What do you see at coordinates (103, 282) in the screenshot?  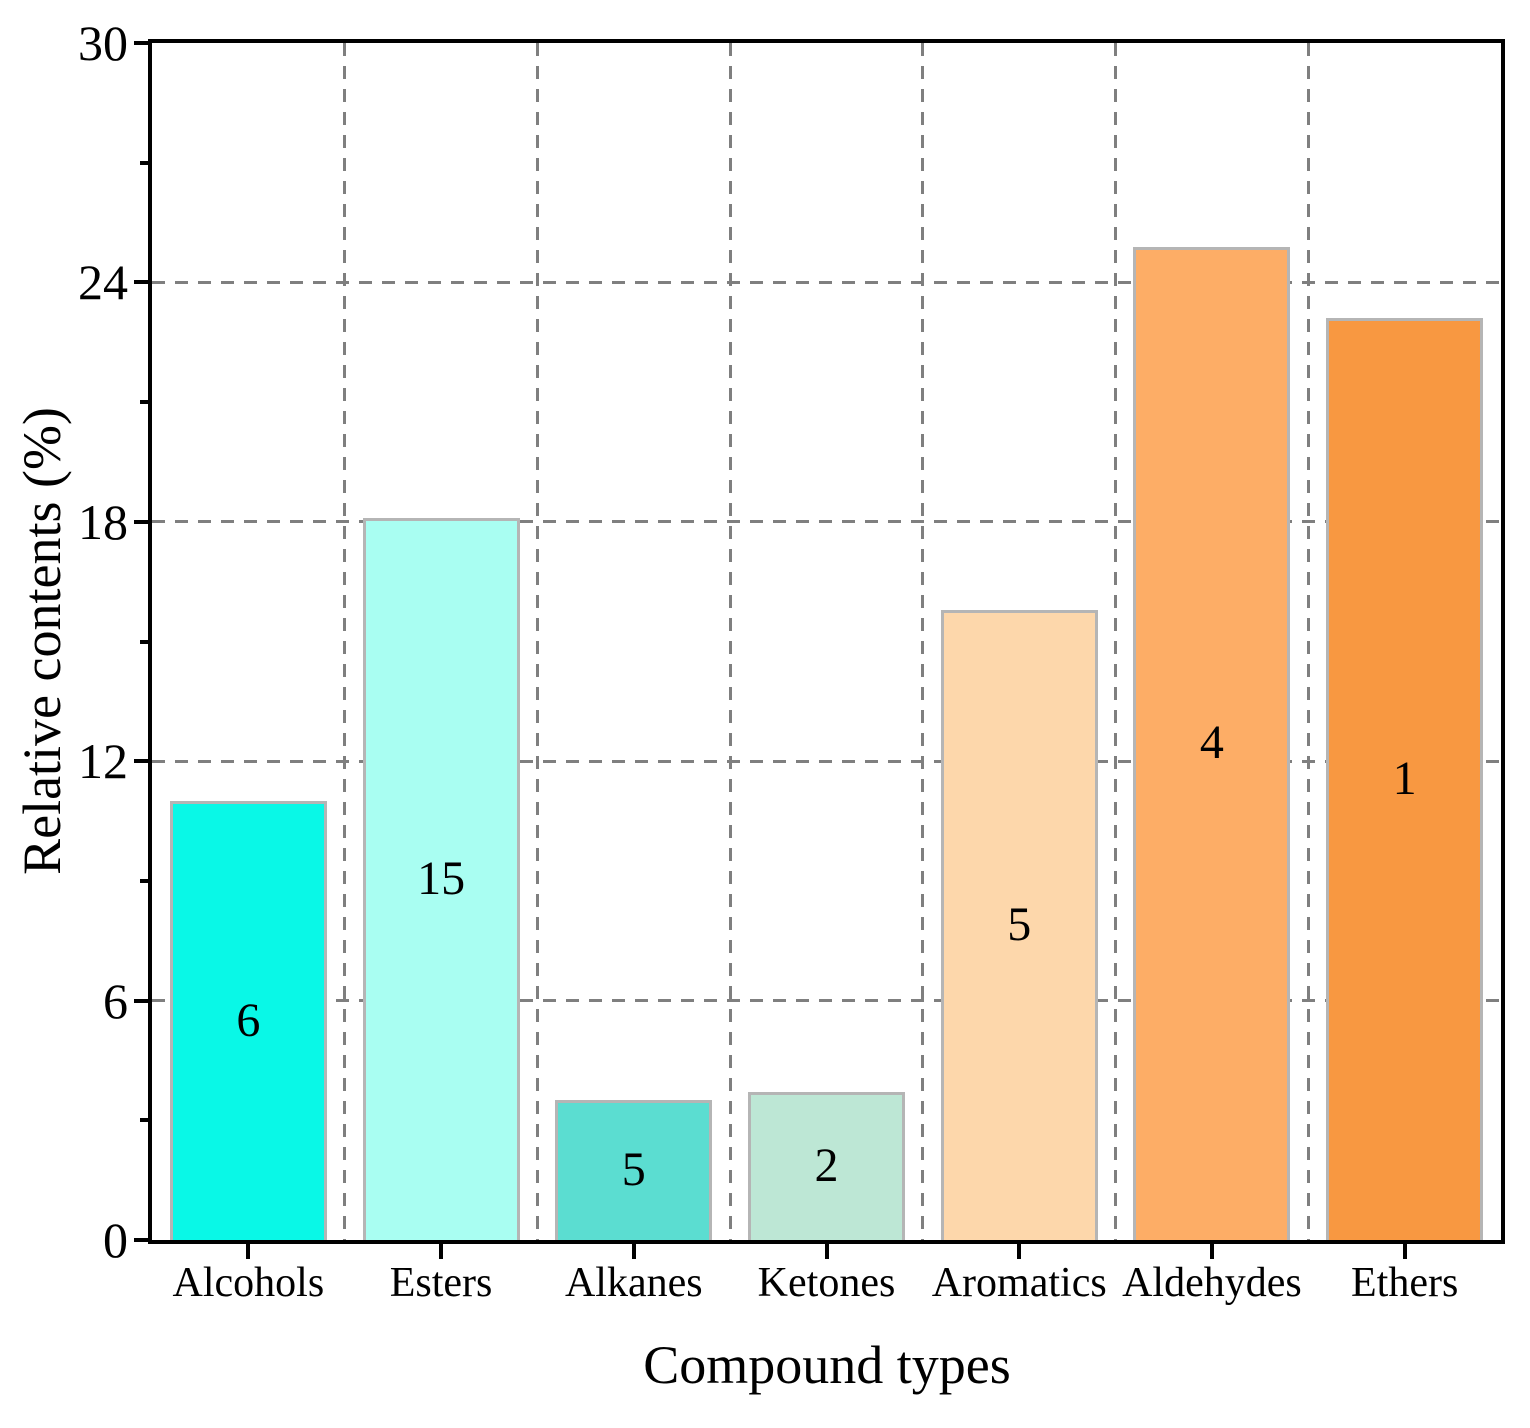 I see `y-axis-tick-label: 24` at bounding box center [103, 282].